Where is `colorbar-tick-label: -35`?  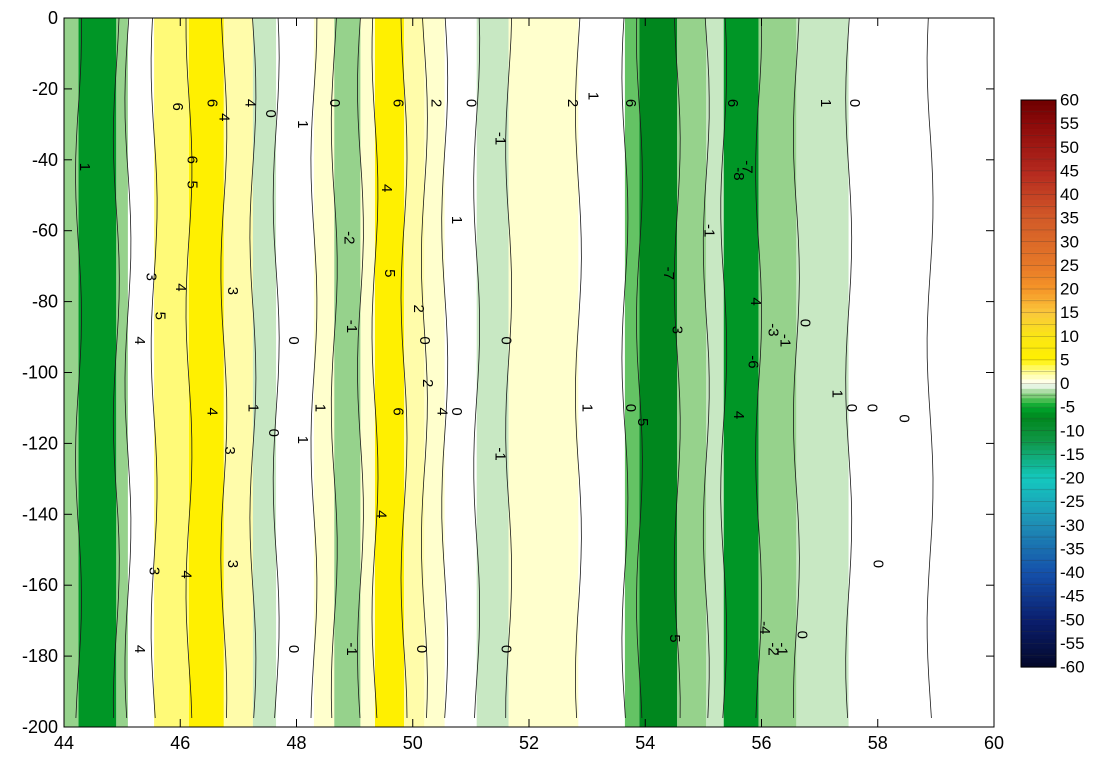 colorbar-tick-label: -35 is located at coordinates (1072, 548).